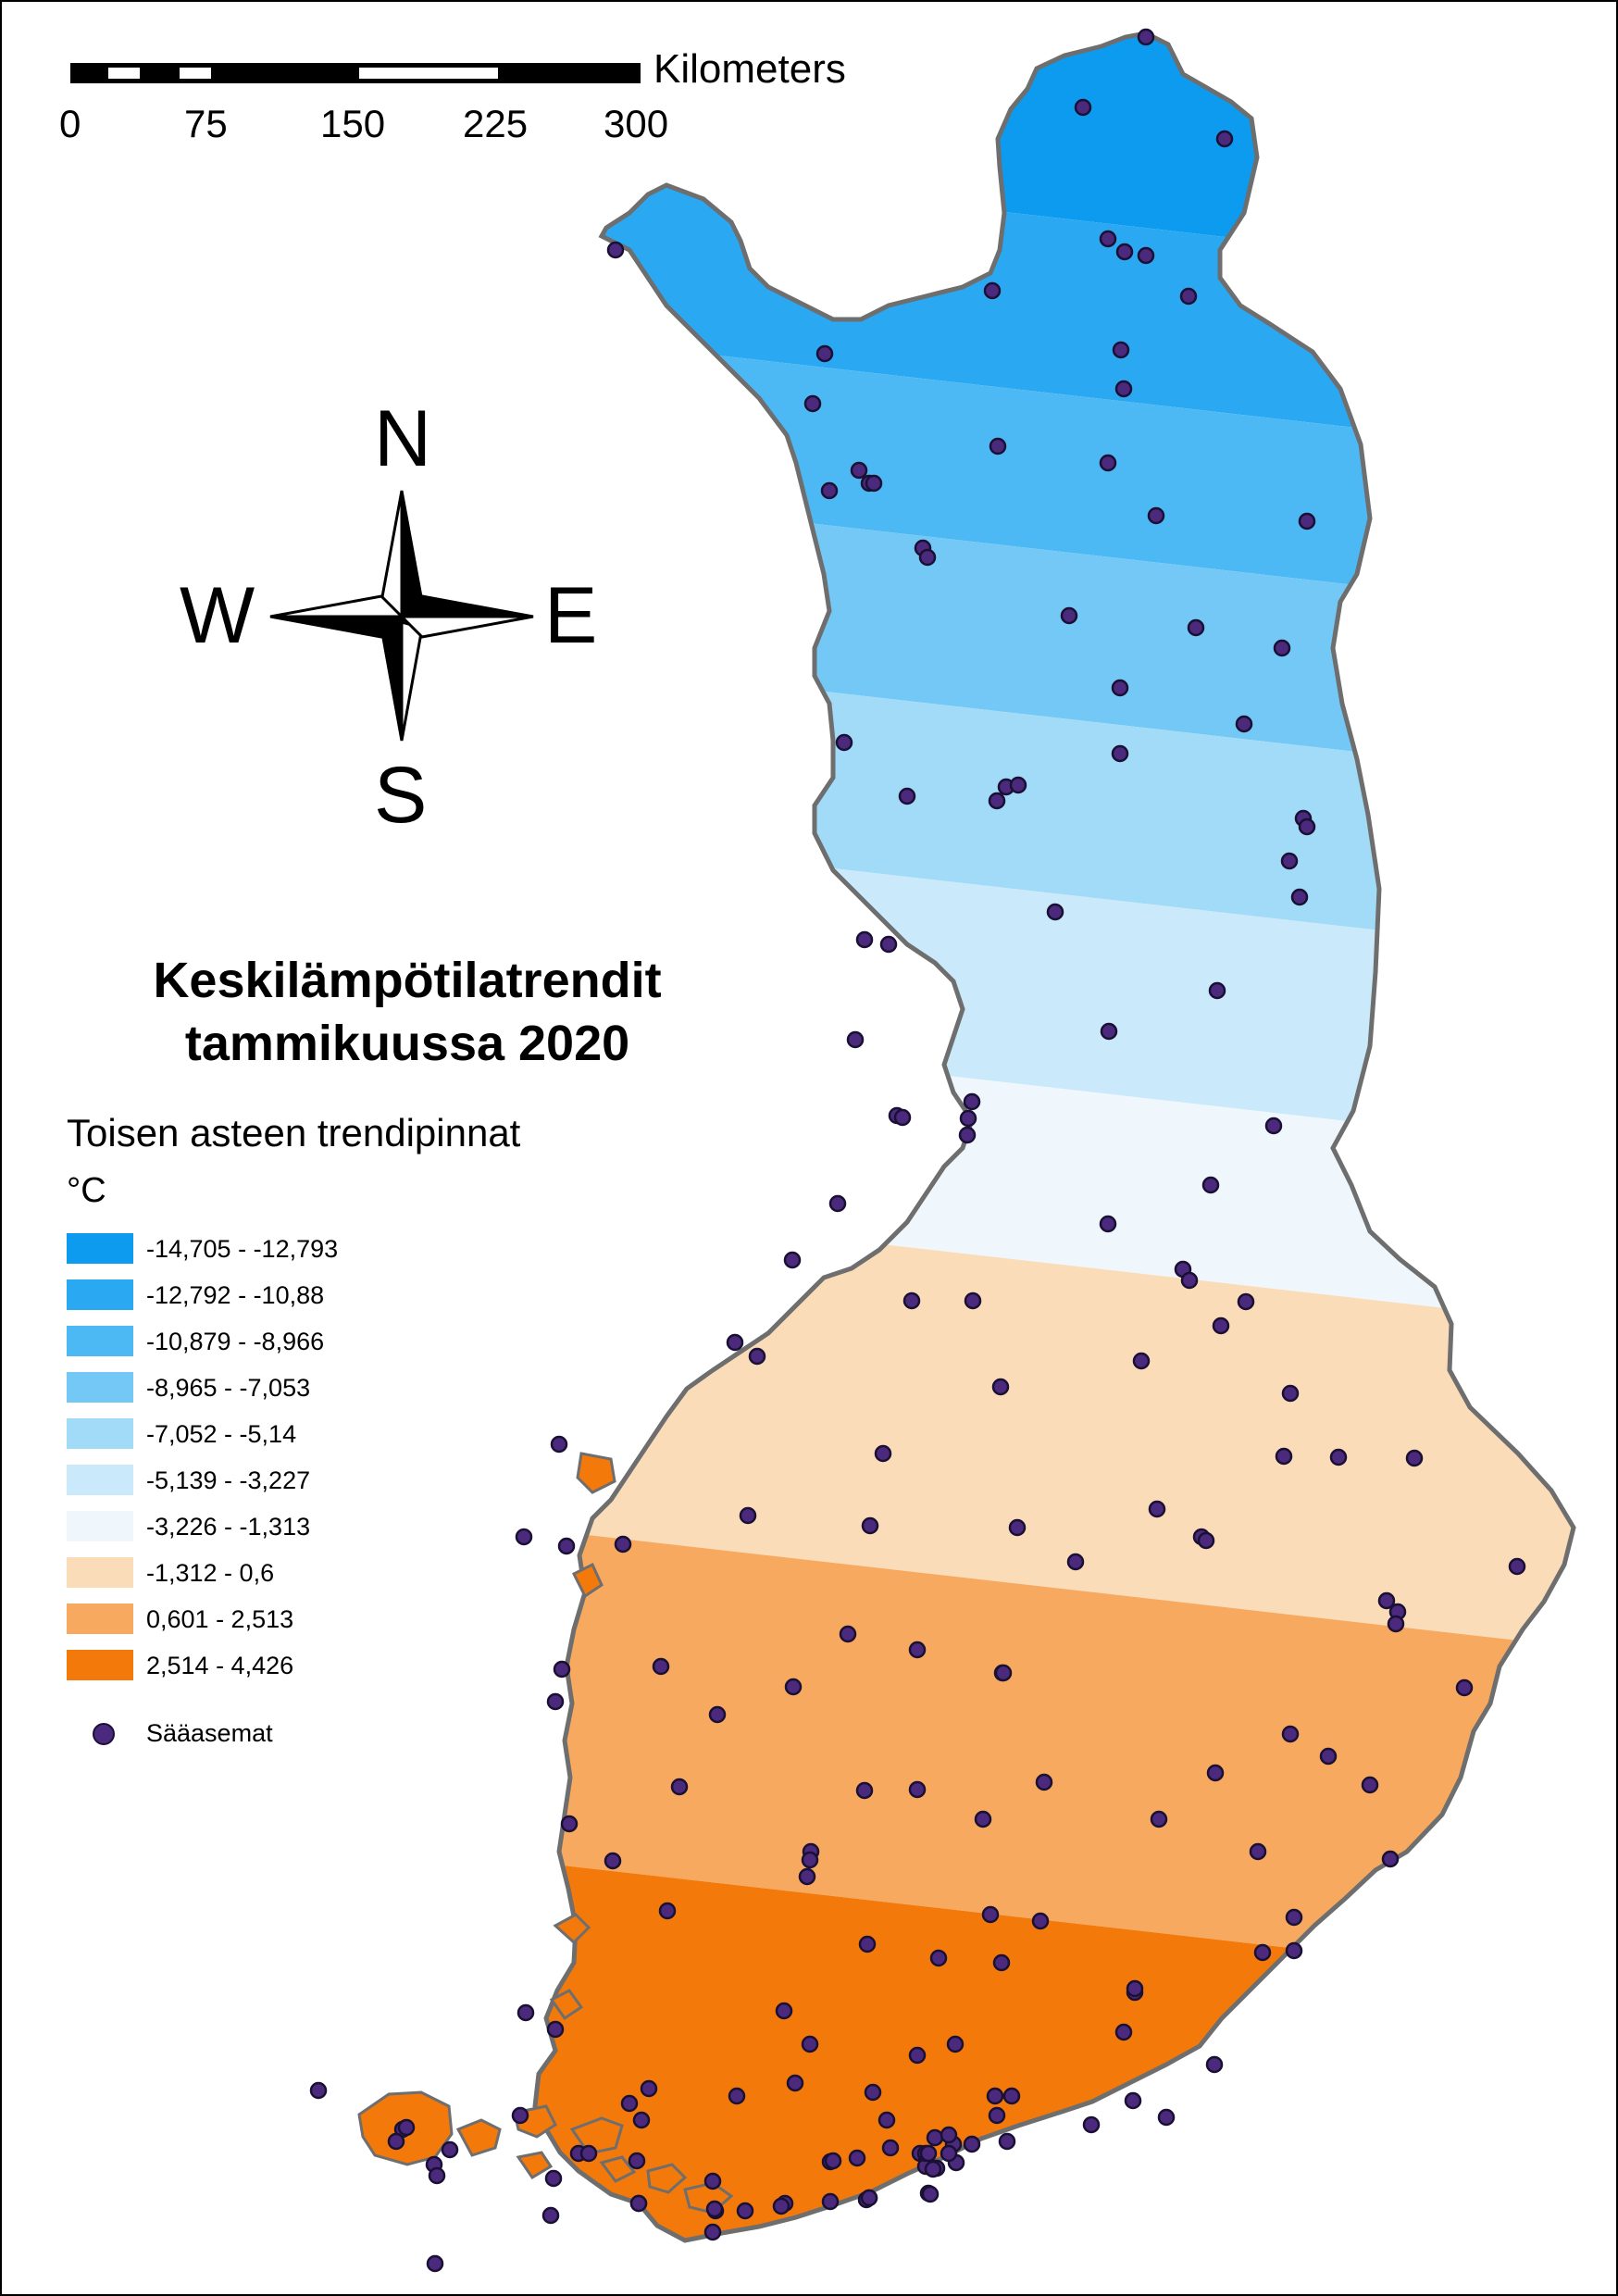 Image resolution: width=1618 pixels, height=2296 pixels. What do you see at coordinates (636, 124) in the screenshot?
I see `scale-tick-300: 300` at bounding box center [636, 124].